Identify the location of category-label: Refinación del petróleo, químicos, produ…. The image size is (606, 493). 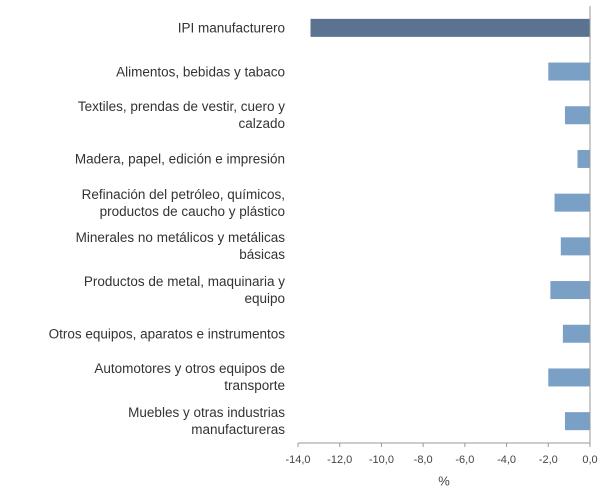
(183, 202).